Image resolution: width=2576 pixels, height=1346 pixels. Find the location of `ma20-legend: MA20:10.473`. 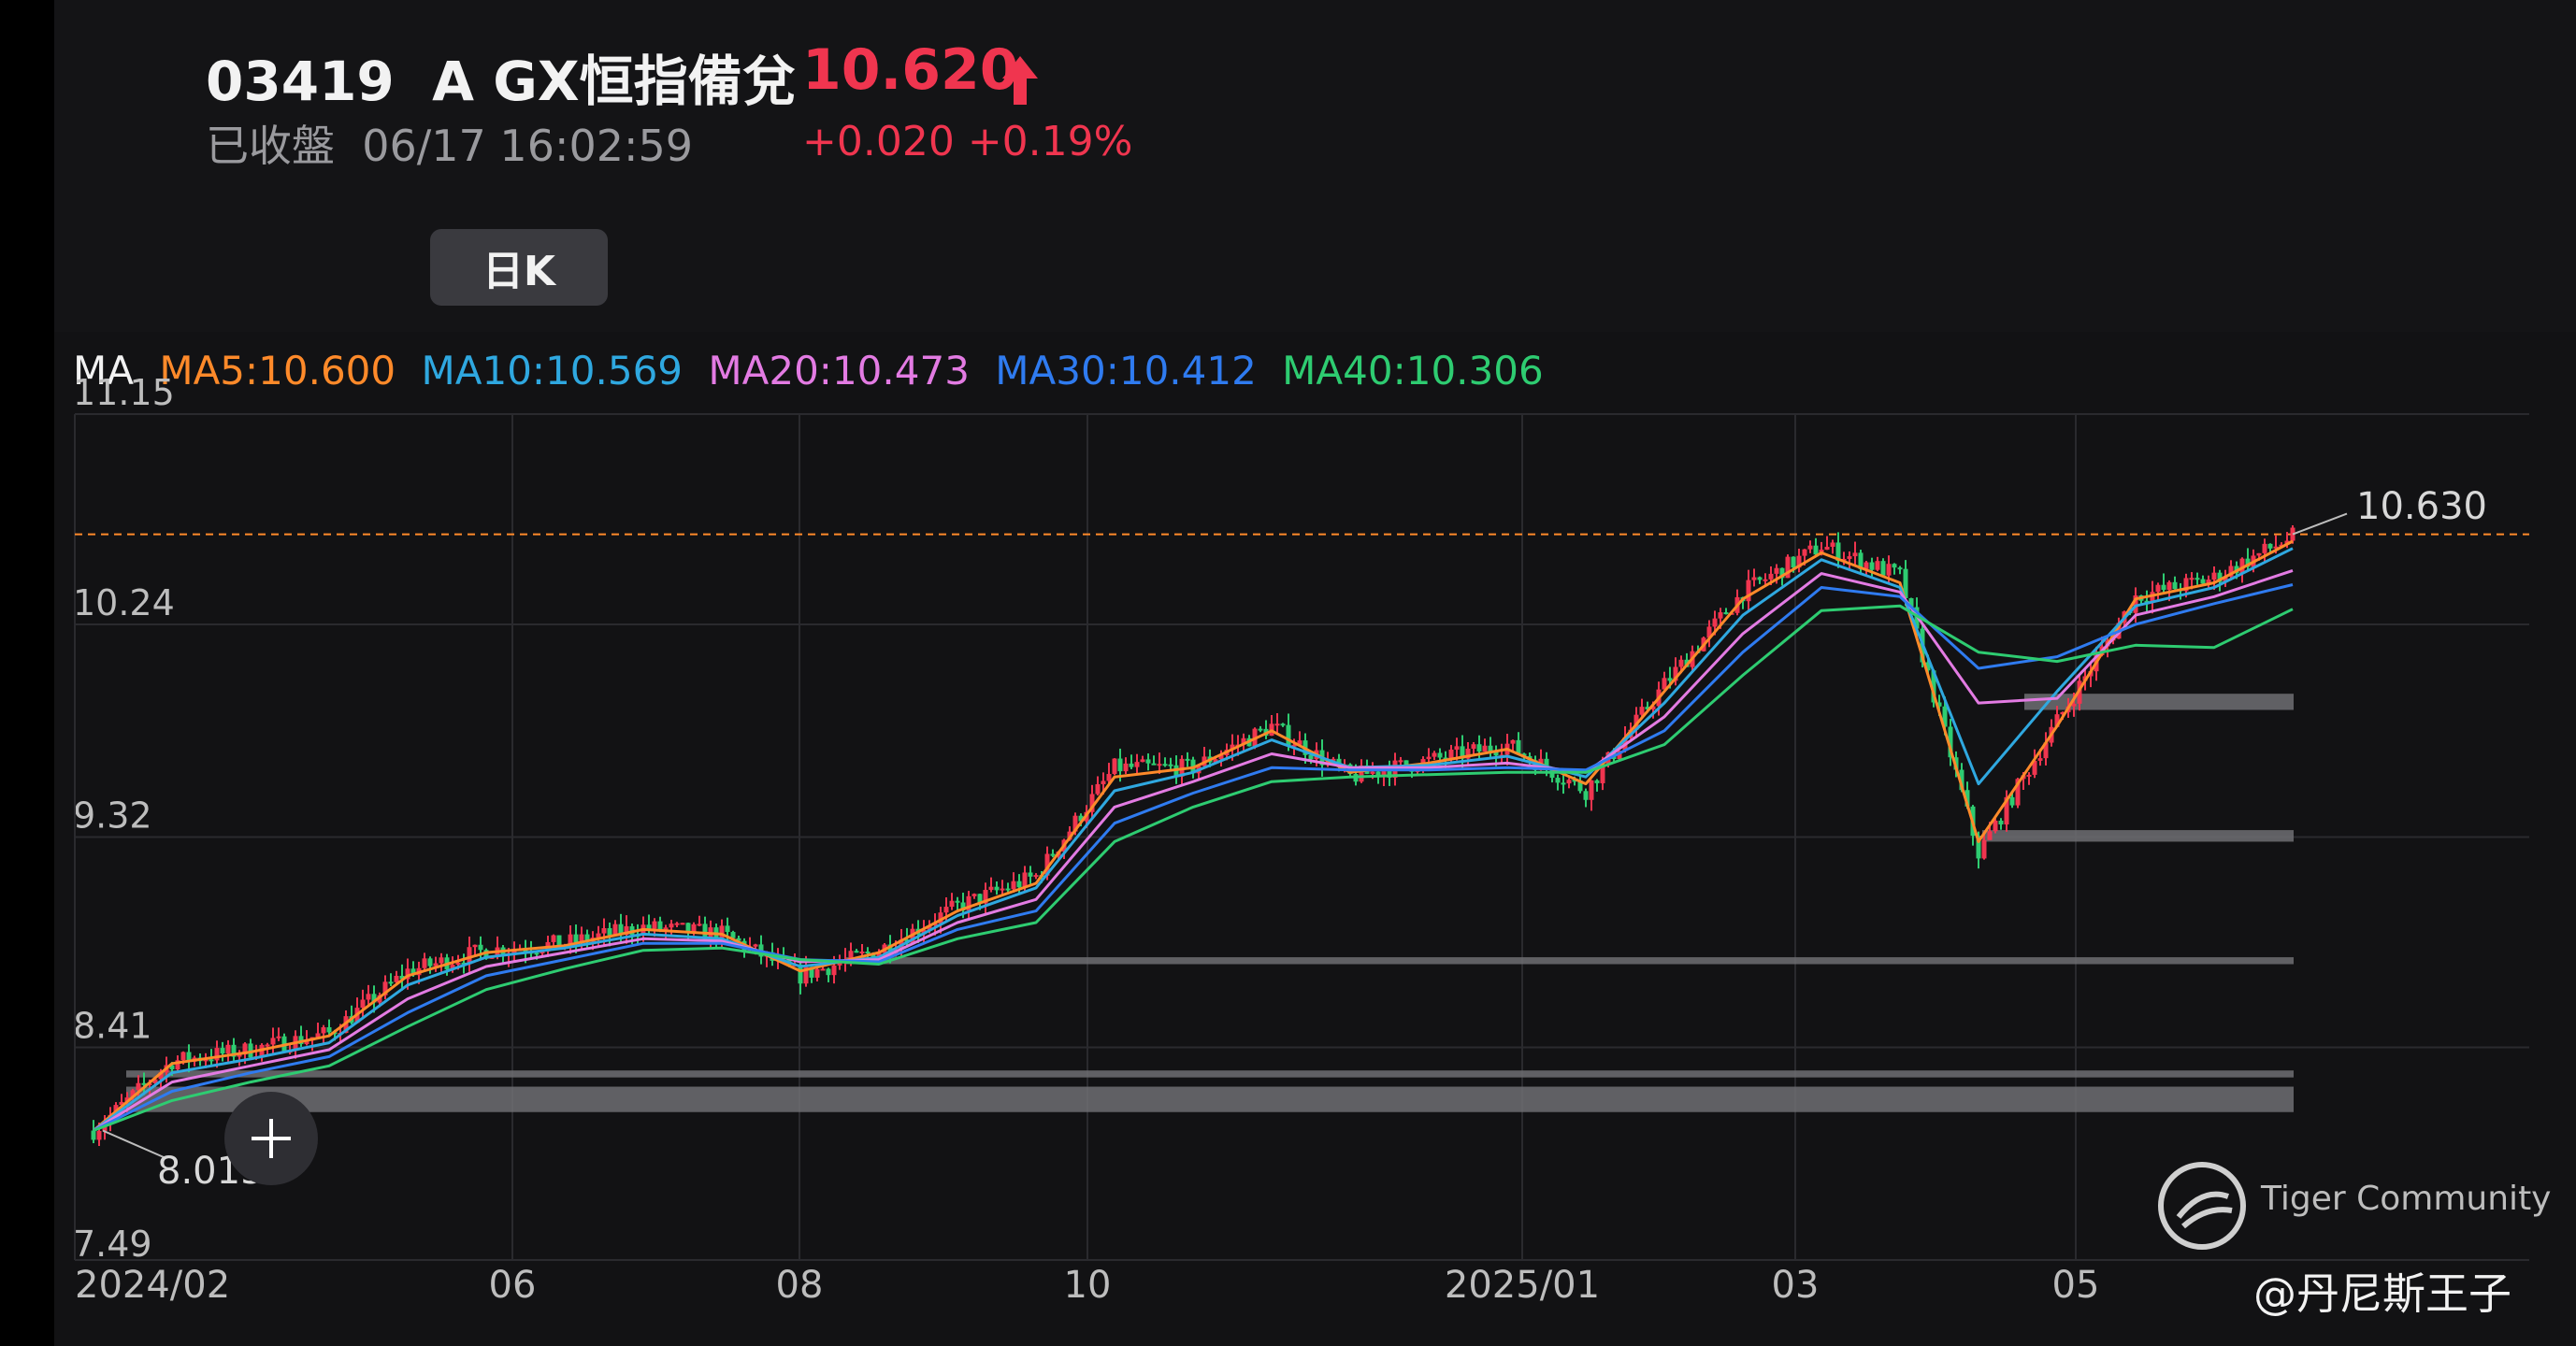

ma20-legend: MA20:10.473 is located at coordinates (839, 371).